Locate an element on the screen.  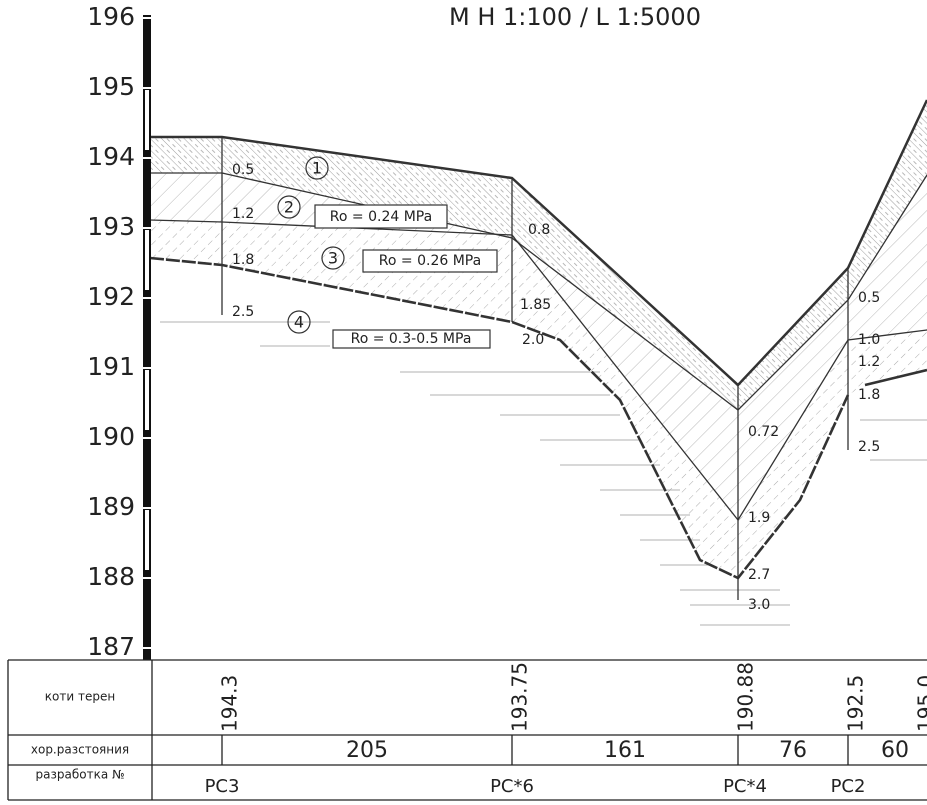
axis-label: 195 is located at coordinates (111, 86).